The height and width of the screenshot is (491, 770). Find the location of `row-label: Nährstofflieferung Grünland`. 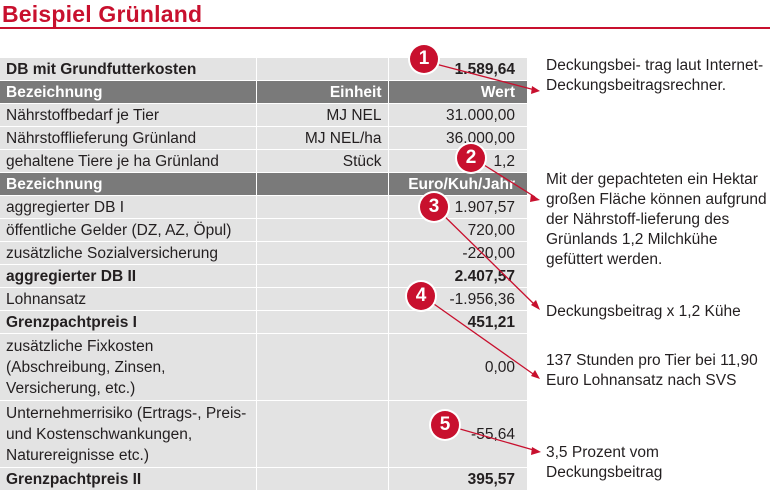

row-label: Nährstofflieferung Grünland is located at coordinates (128, 138).